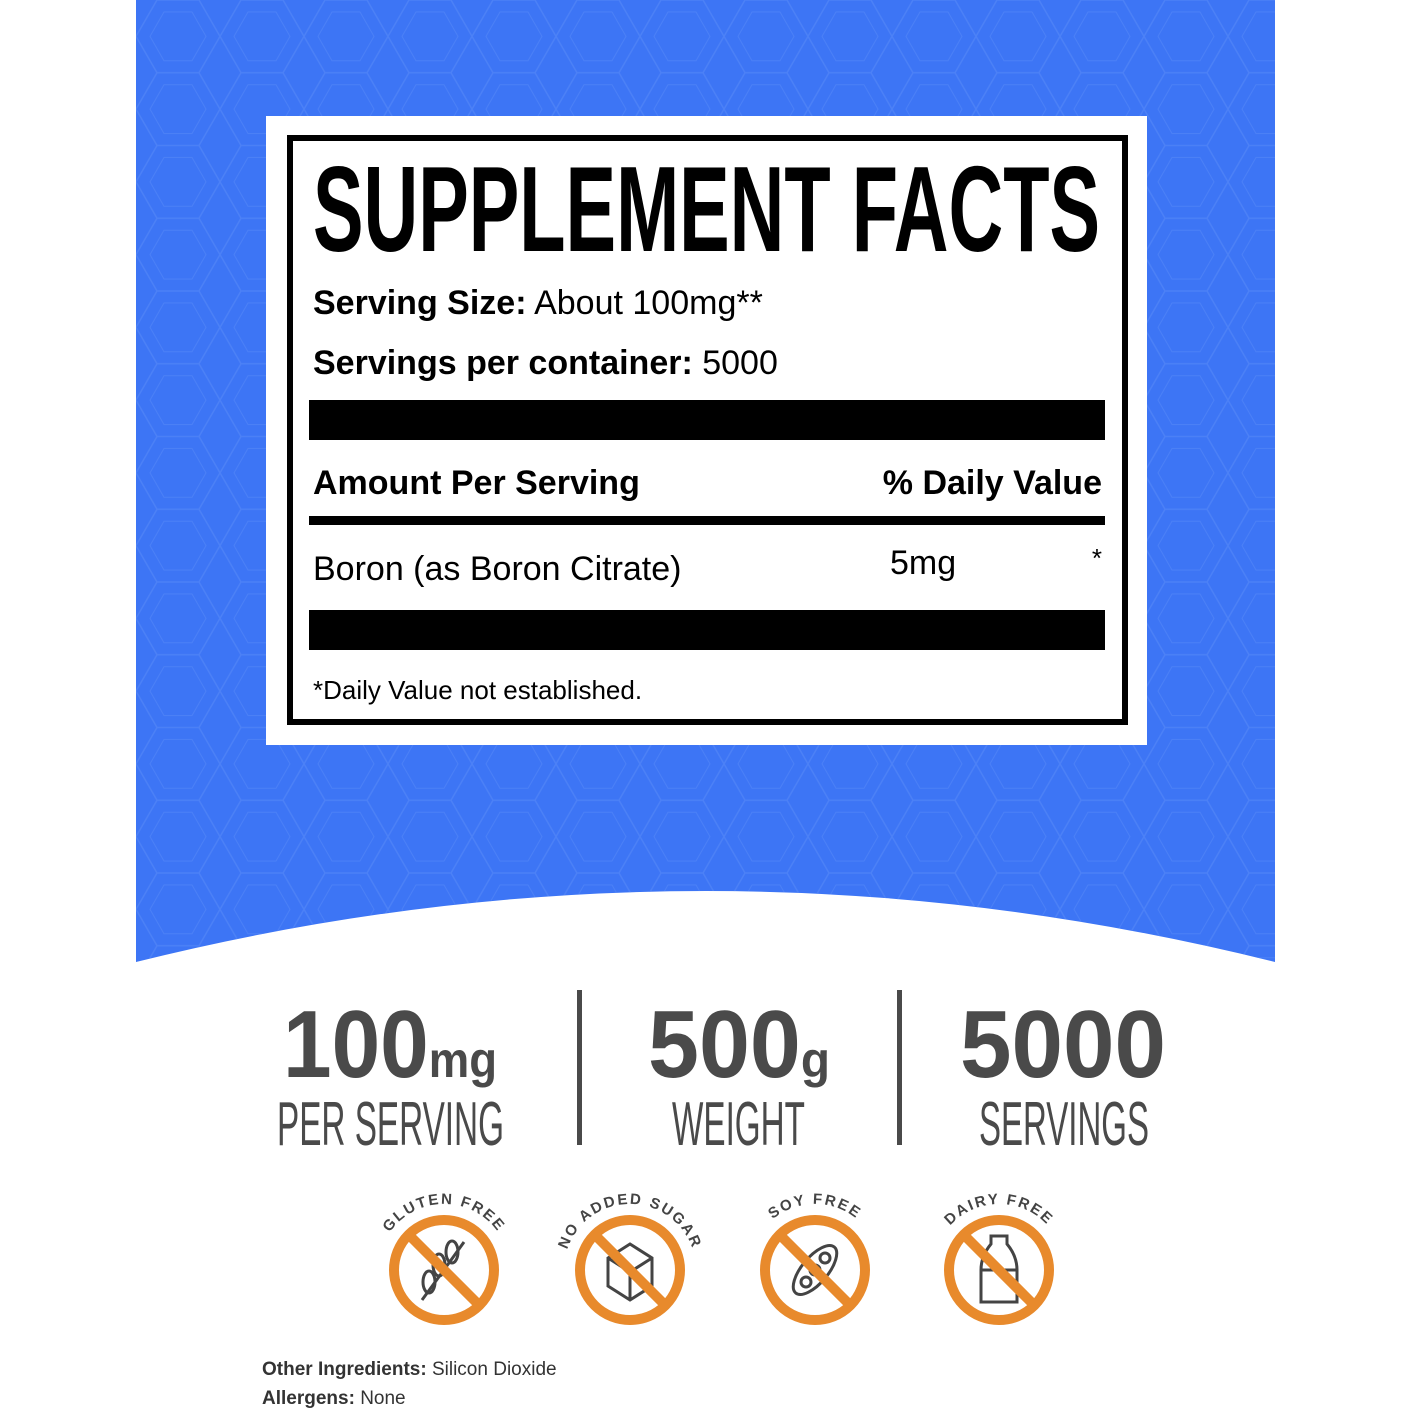 The height and width of the screenshot is (1411, 1411). What do you see at coordinates (1063, 1044) in the screenshot?
I see `stat-servings-value: 5000` at bounding box center [1063, 1044].